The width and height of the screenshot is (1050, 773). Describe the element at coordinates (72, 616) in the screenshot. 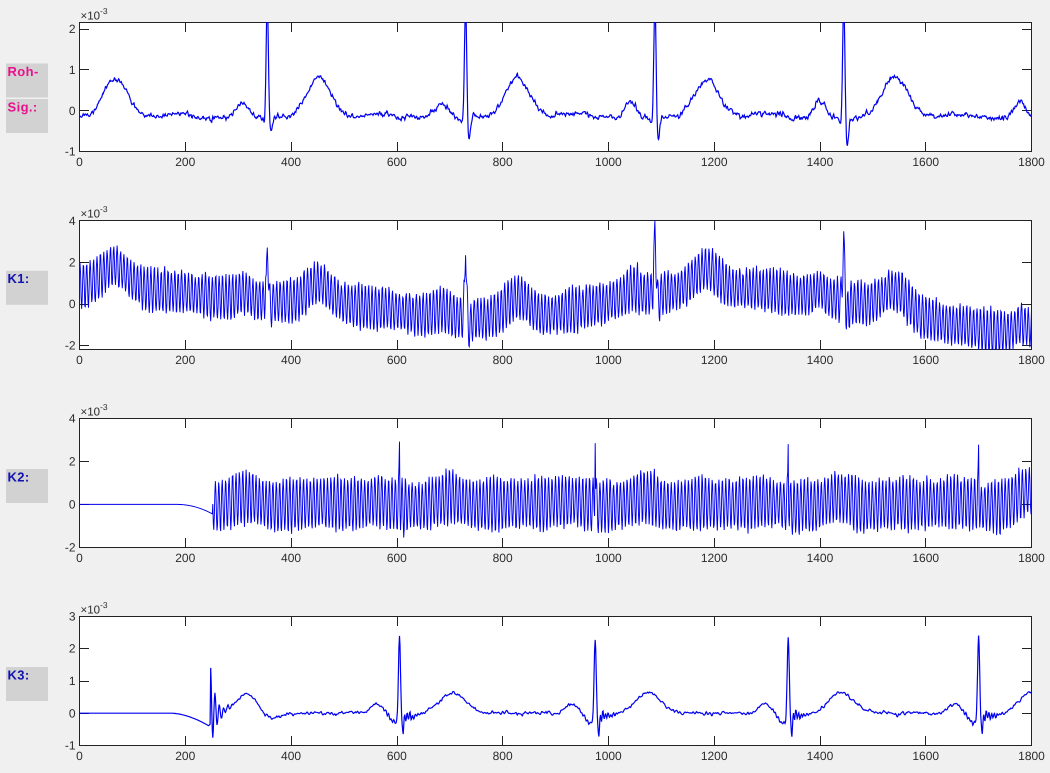

I see `svg-text: 3` at that location.